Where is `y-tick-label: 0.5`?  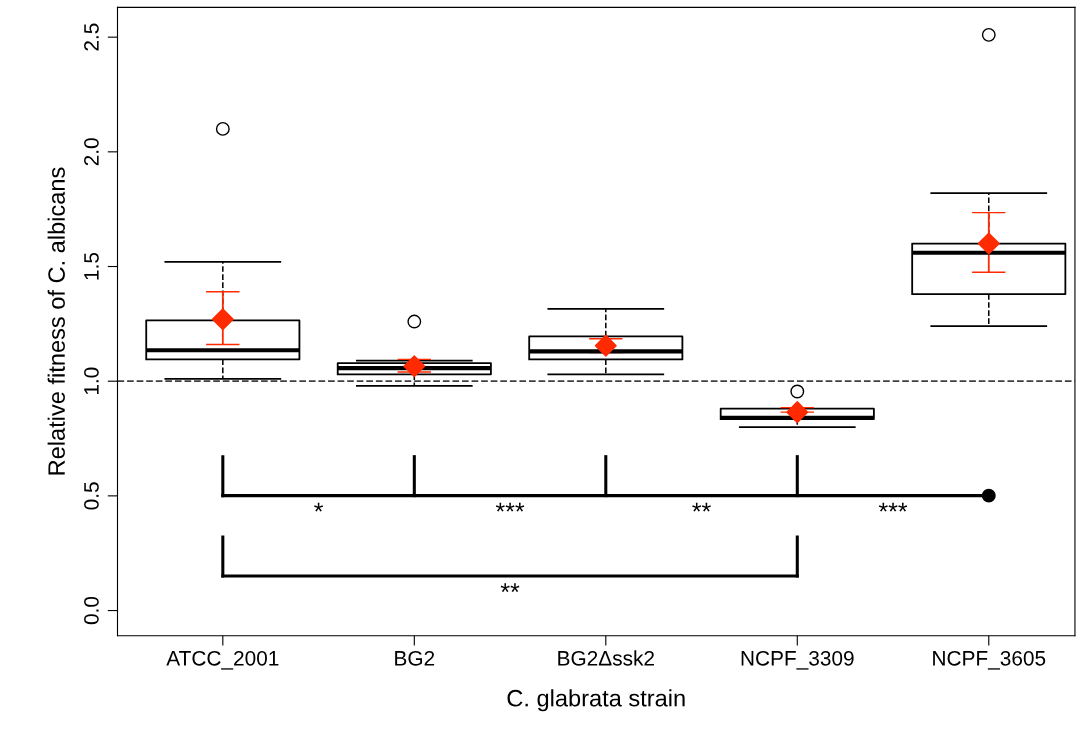 y-tick-label: 0.5 is located at coordinates (91, 496).